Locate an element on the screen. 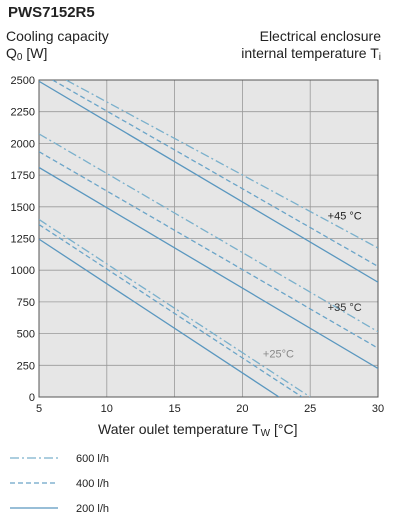 The image size is (403, 524). y-tick-label: 1500 is located at coordinates (23, 208).